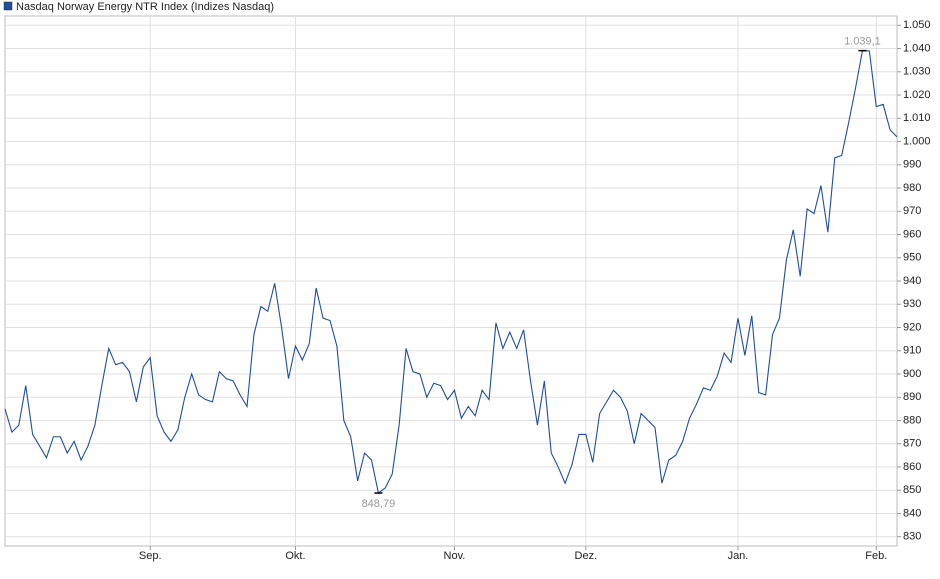 Image resolution: width=940 pixels, height=579 pixels. Describe the element at coordinates (917, 48) in the screenshot. I see `y-tick-label: 1.040` at that location.